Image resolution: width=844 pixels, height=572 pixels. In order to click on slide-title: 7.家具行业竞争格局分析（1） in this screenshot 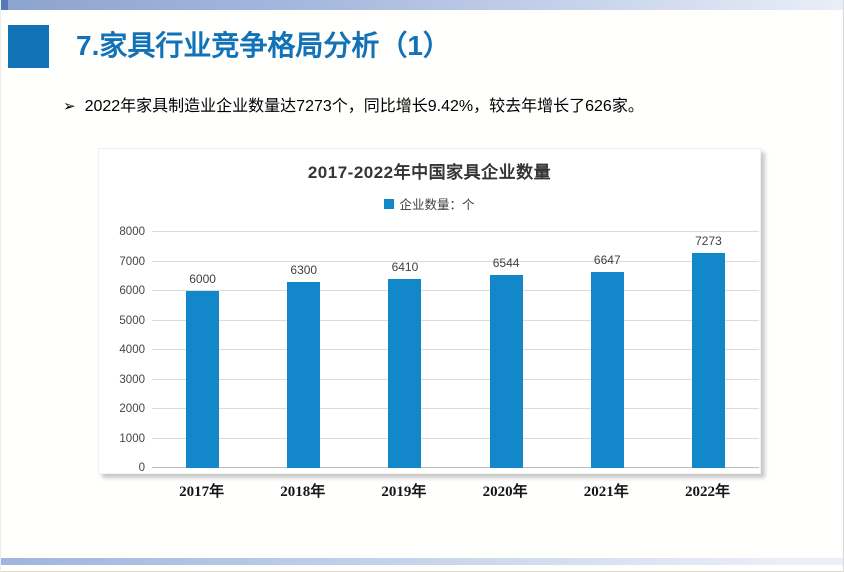, I will do `click(263, 45)`.